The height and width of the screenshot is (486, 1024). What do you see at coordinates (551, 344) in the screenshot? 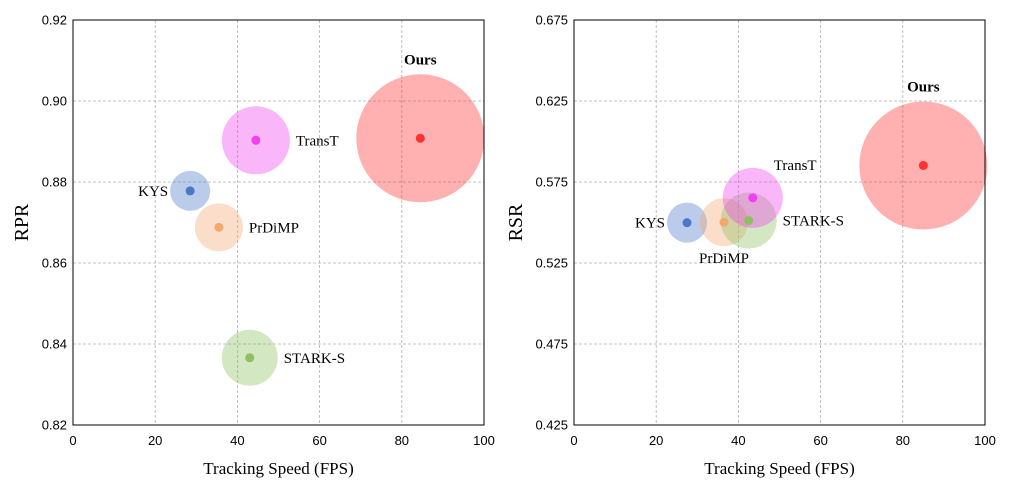
I see `y-tick-label: 0.475` at bounding box center [551, 344].